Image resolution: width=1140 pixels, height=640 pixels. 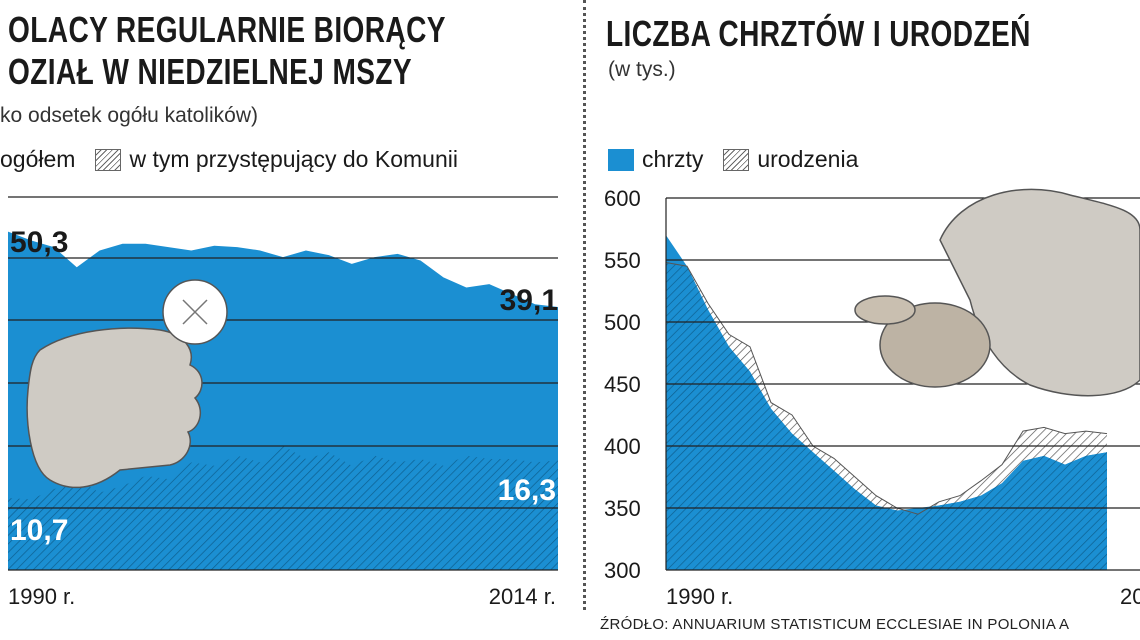 What do you see at coordinates (997, 292) in the screenshot?
I see `pitcher-illustration` at bounding box center [997, 292].